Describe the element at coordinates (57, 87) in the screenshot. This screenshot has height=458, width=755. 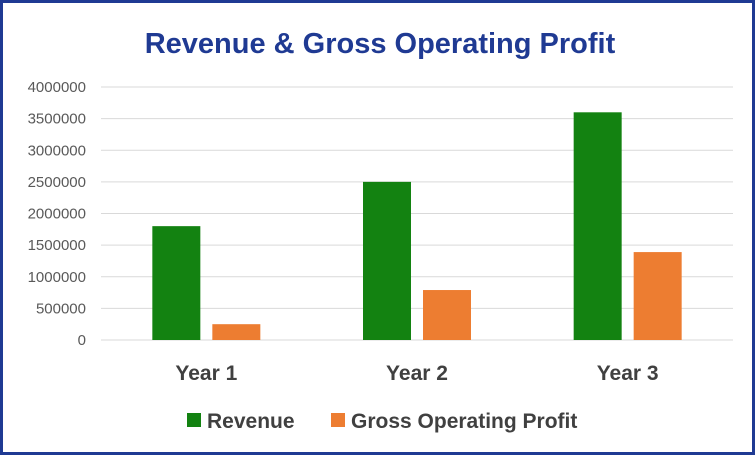
I see `y-tick-label: 4000000` at that location.